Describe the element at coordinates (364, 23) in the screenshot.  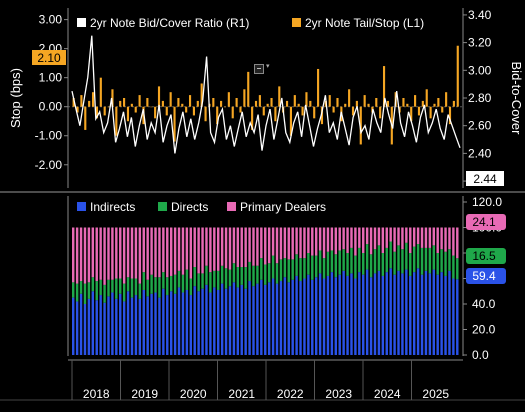
I see `legend-label-tail-stop: 2yr Note Tail/Stop (L1)` at that location.